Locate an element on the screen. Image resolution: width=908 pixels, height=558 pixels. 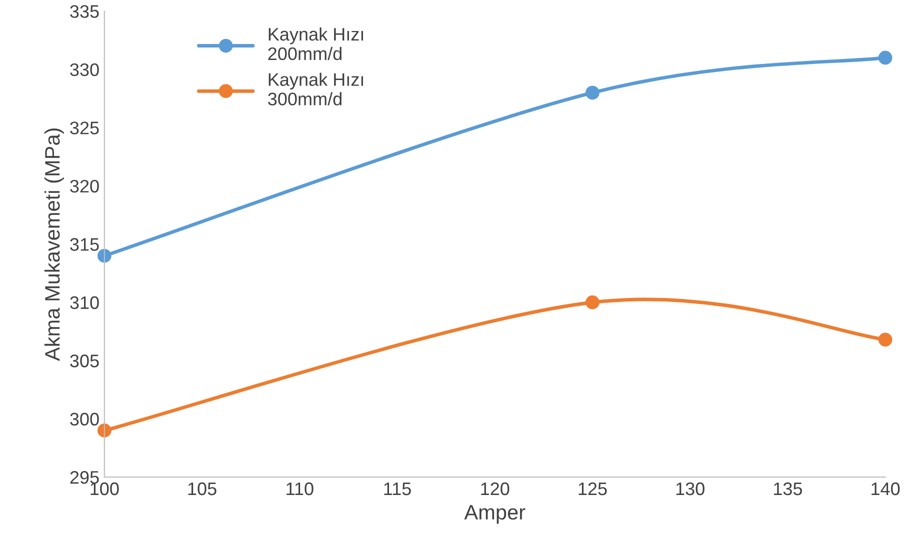
y-tick-label: 310 is located at coordinates (84, 303).